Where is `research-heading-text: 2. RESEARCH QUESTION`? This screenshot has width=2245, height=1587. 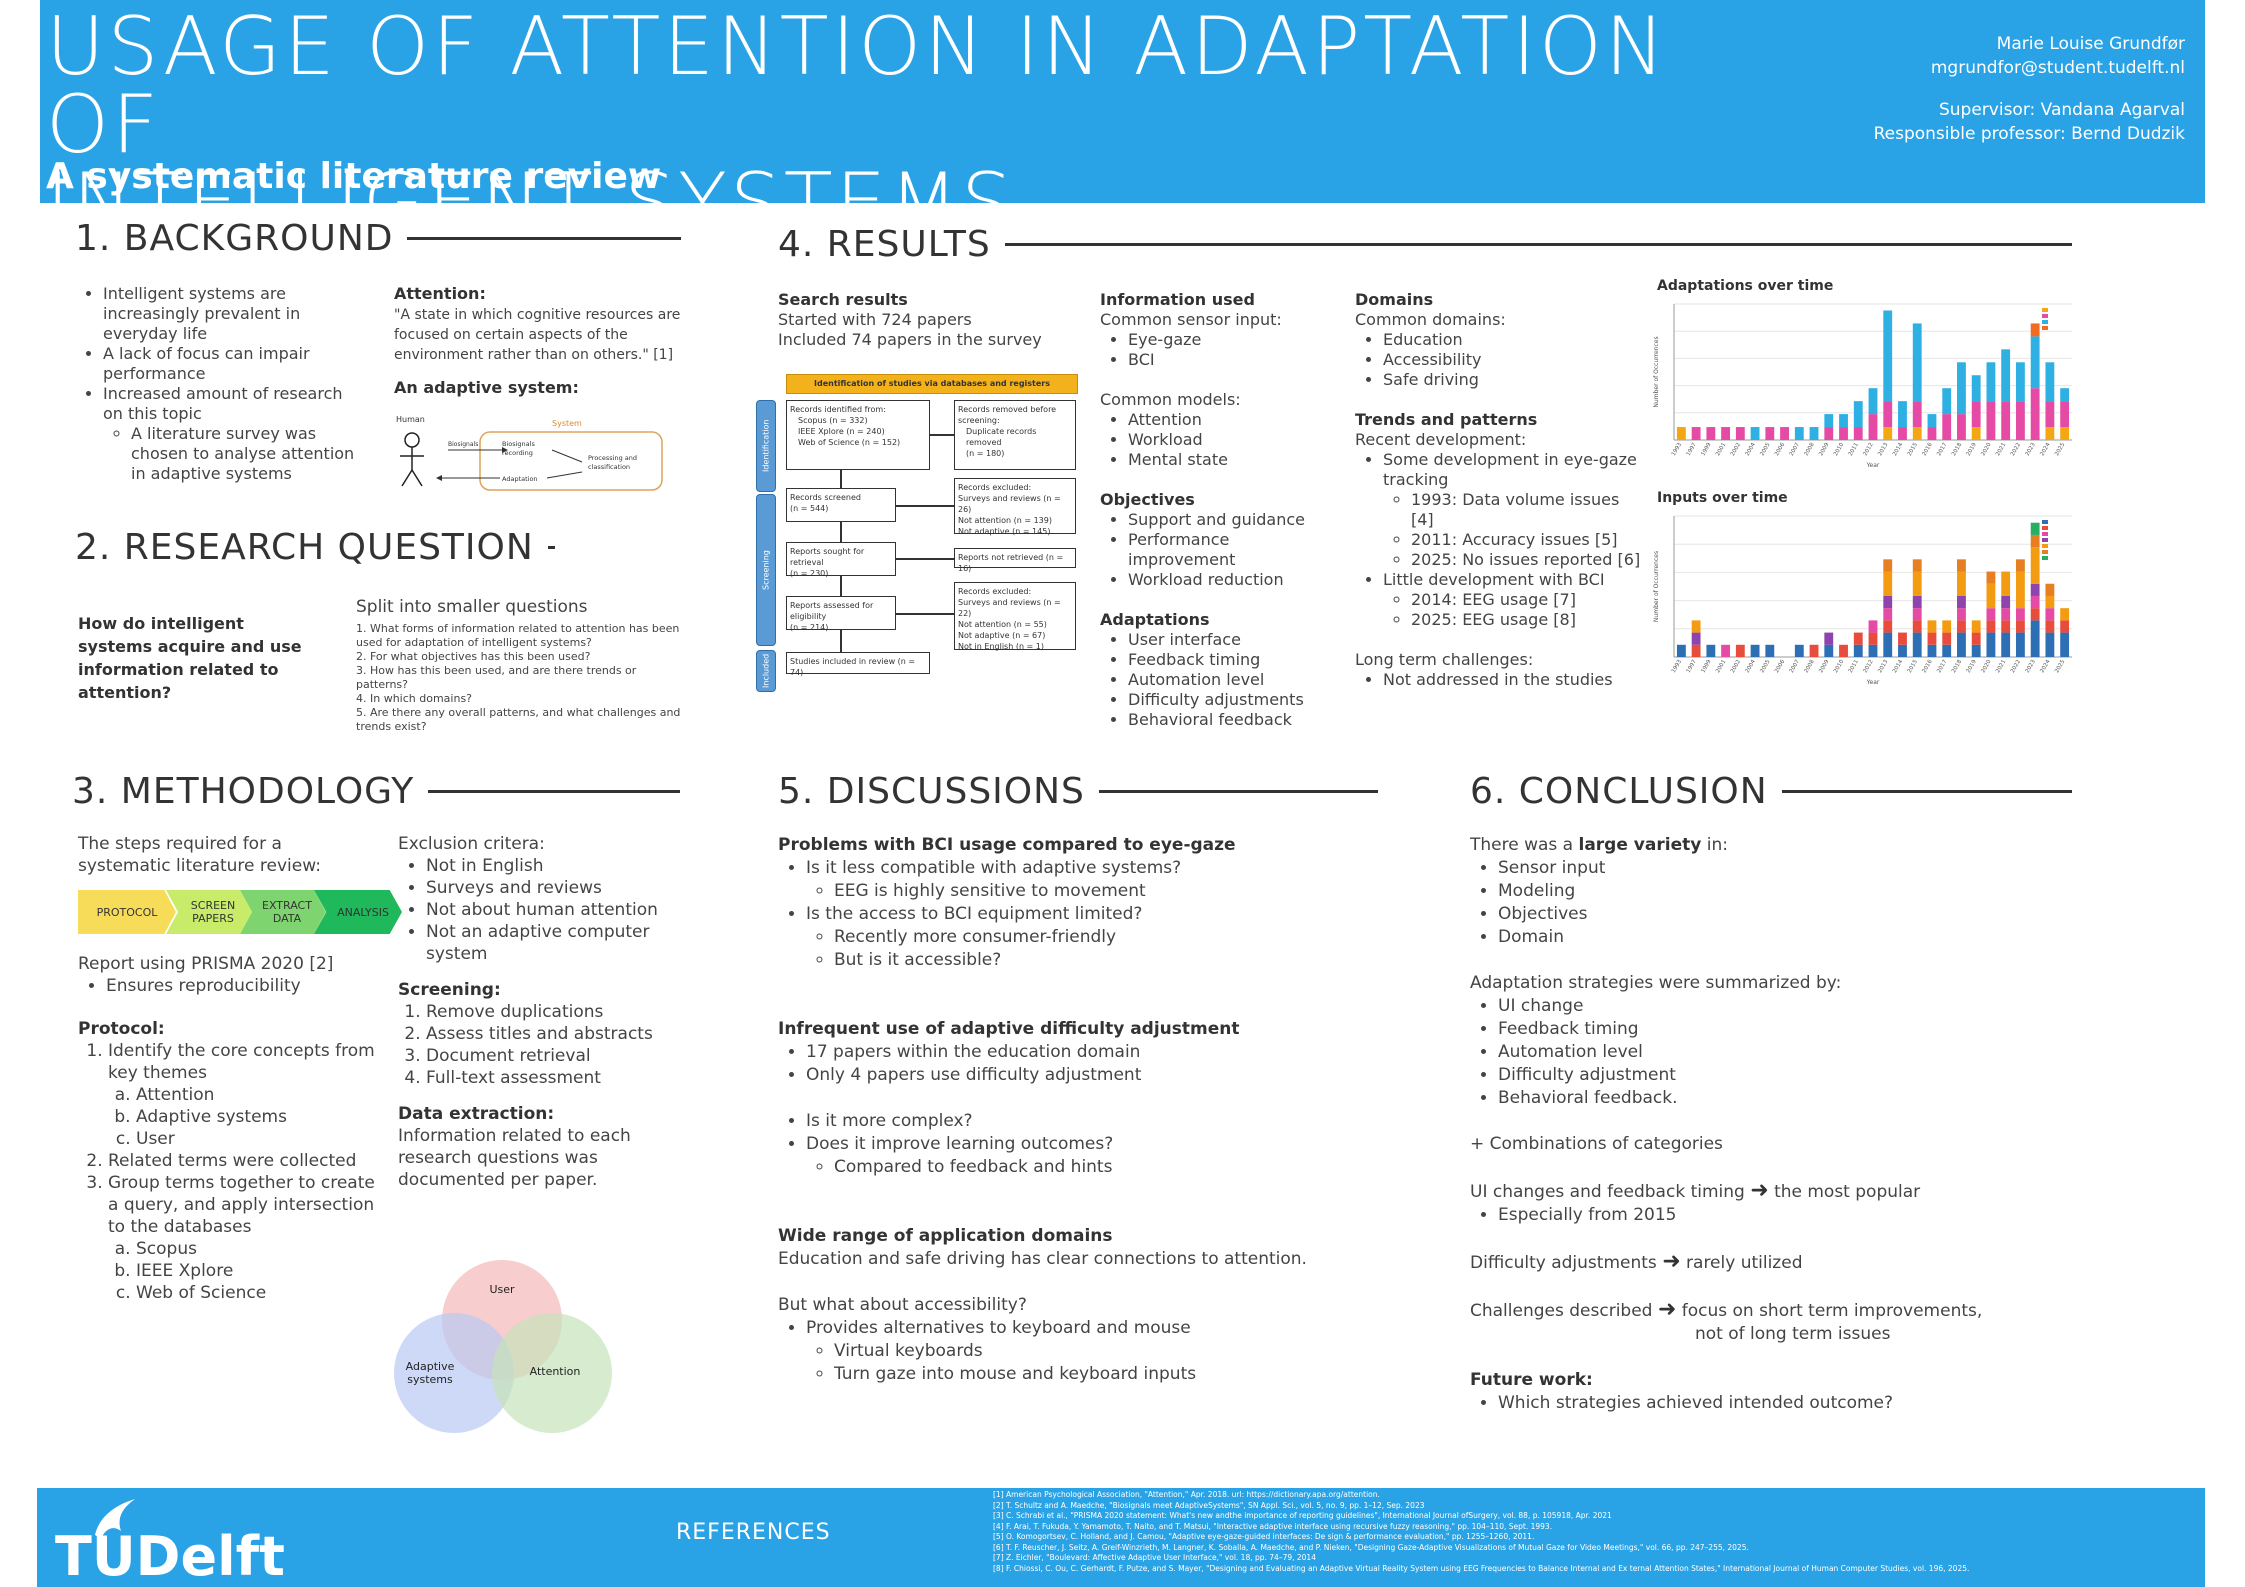 research-heading-text: 2. RESEARCH QUESTION is located at coordinates (304, 547).